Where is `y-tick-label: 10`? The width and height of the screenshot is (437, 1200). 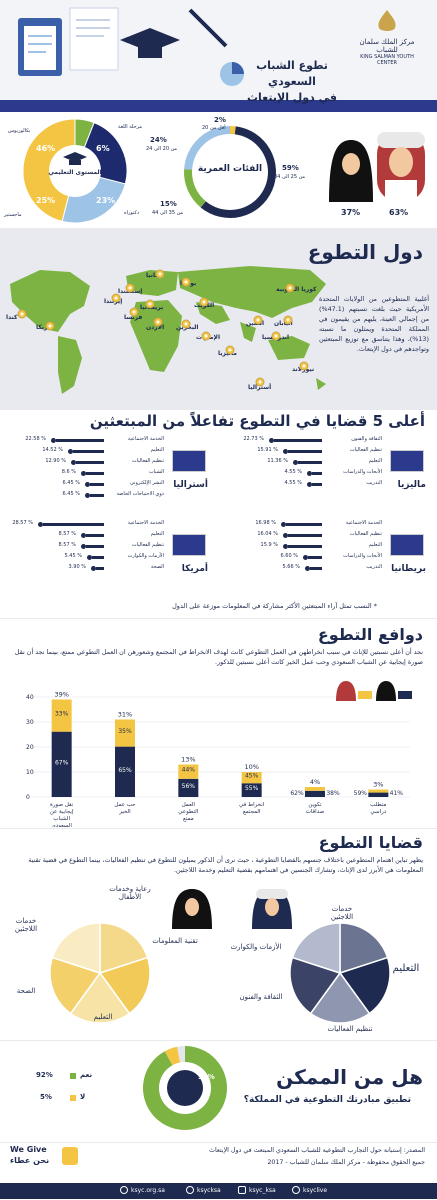
y-tick-label: 10 is located at coordinates (30, 772).